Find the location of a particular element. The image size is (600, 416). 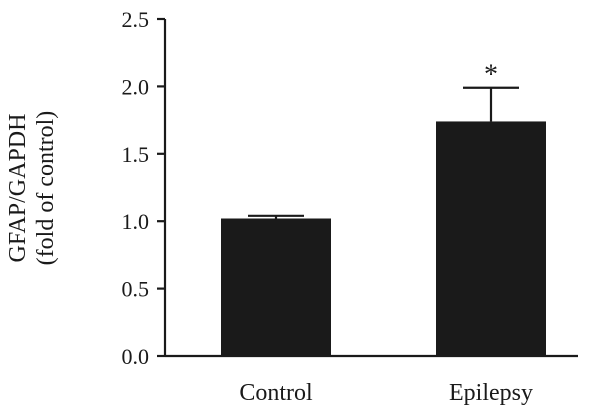

y-tick-label: 2.5 is located at coordinates (136, 19).